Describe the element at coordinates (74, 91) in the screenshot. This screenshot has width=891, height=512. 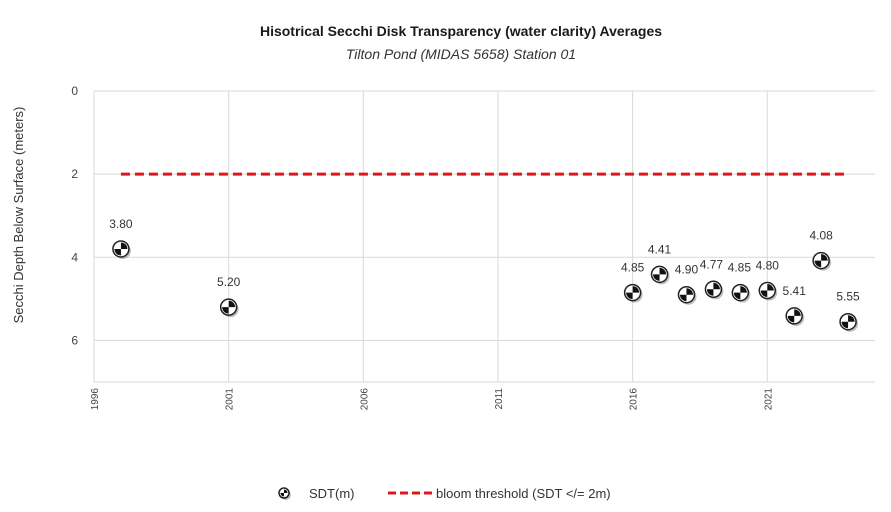
I see `y-tick-label: 0` at that location.